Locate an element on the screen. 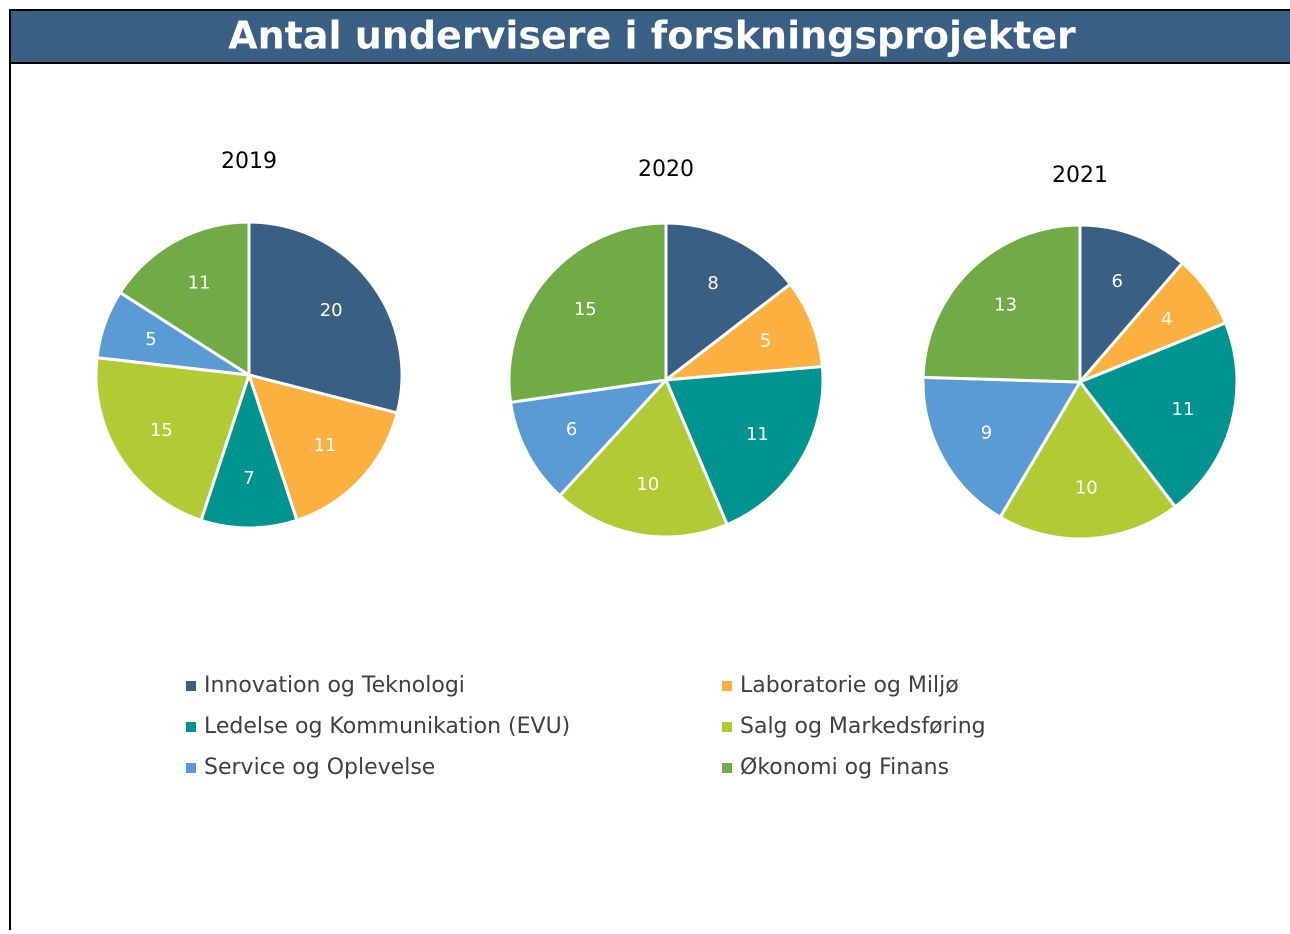 Image resolution: width=1290 pixels, height=934 pixels. legend-label: Økonomi og Finans is located at coordinates (844, 767).